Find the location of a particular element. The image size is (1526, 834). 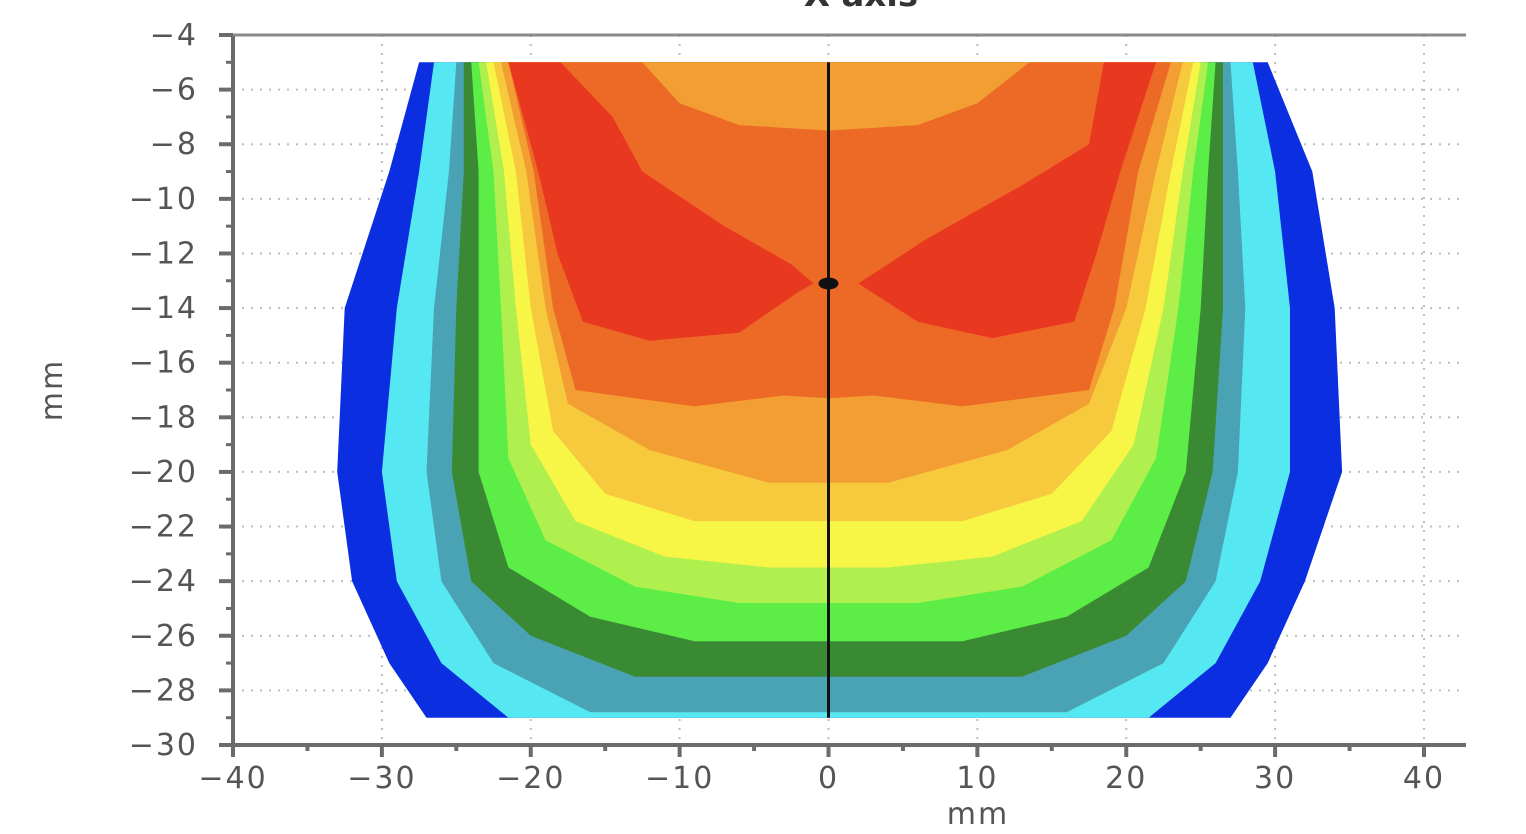

center-marker is located at coordinates (828, 283).